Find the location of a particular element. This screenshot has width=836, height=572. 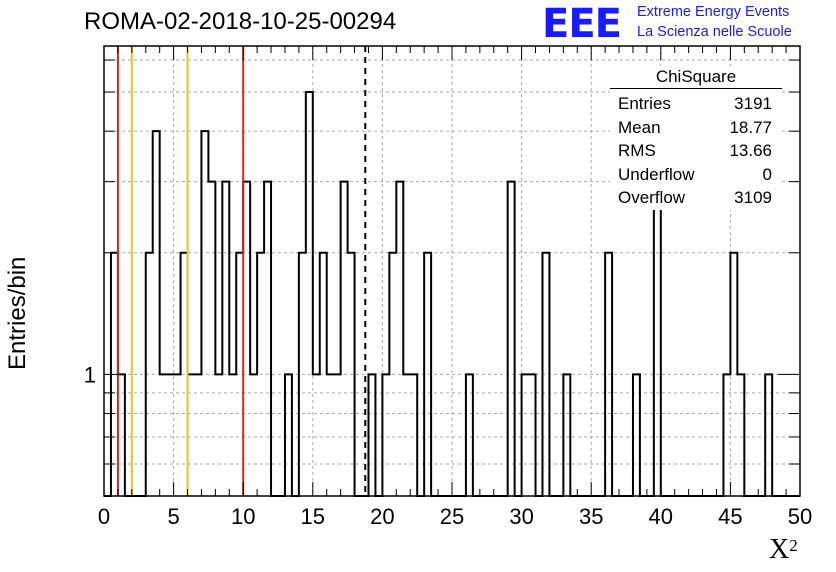

x-tick-label: 40 is located at coordinates (661, 516).